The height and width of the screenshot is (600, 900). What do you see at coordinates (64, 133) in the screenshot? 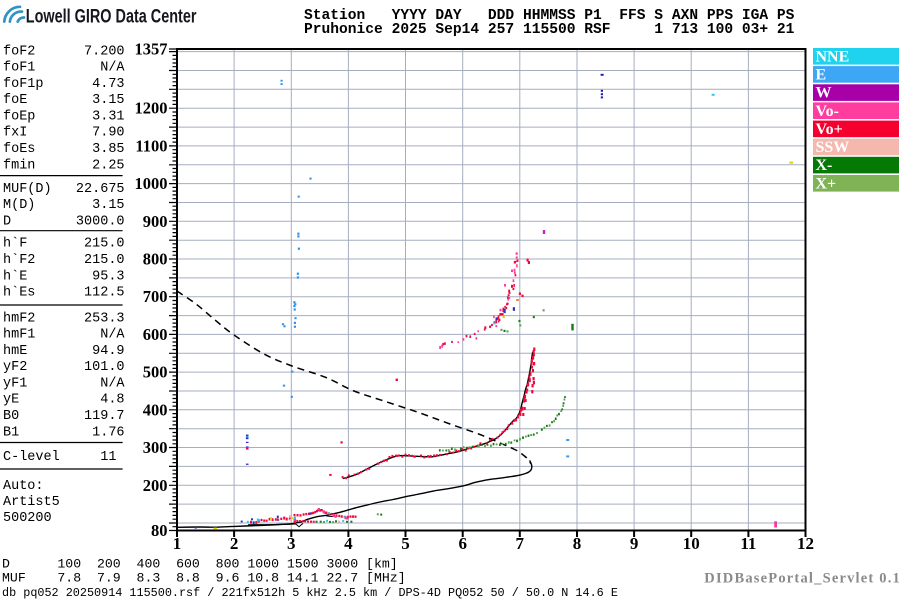
I see `svg-text: fxI 7.90` at bounding box center [64, 133].